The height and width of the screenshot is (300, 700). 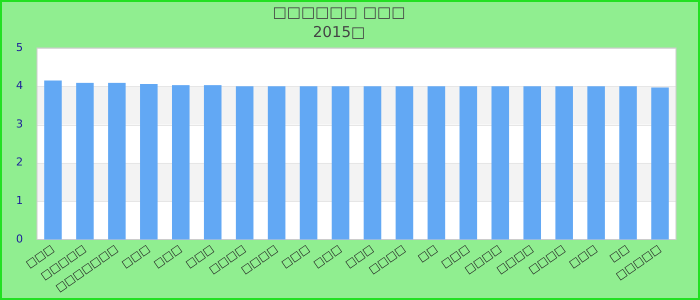 What do you see at coordinates (19, 162) in the screenshot?
I see `y-tick-label: 2` at bounding box center [19, 162].